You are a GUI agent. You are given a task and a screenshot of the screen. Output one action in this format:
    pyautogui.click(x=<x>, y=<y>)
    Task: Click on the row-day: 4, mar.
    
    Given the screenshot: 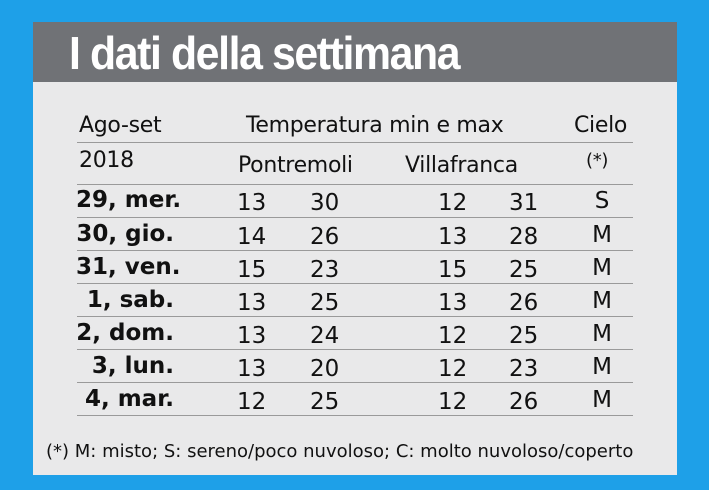 What is the action you would take?
    pyautogui.click(x=129, y=399)
    